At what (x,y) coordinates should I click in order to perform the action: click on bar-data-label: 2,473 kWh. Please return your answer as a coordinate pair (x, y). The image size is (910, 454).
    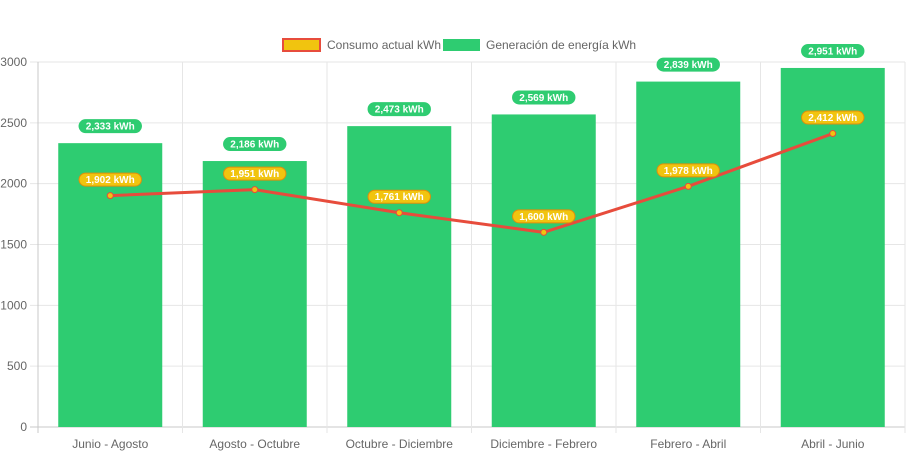
    Looking at the image, I should click on (399, 110).